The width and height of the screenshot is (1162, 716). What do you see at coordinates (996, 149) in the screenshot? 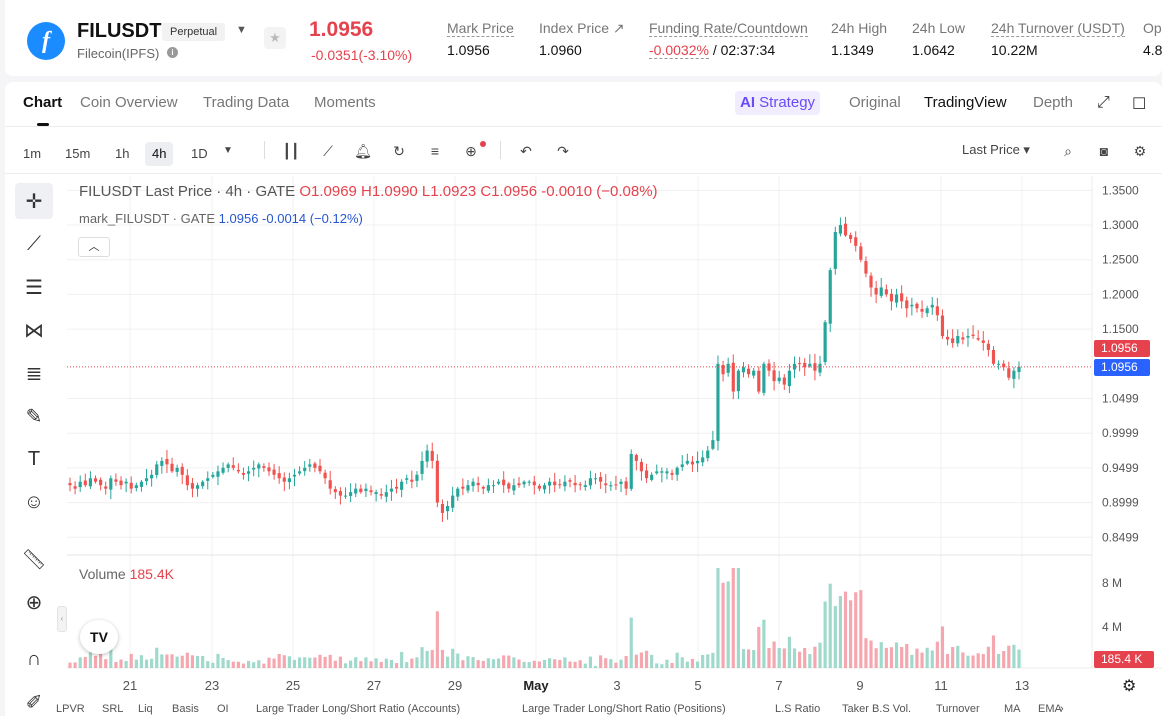
I see `price-type-select: Last Price ▾` at bounding box center [996, 149].